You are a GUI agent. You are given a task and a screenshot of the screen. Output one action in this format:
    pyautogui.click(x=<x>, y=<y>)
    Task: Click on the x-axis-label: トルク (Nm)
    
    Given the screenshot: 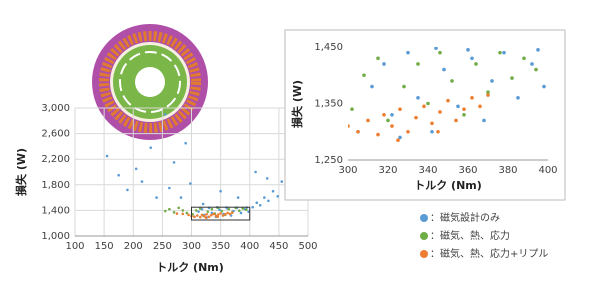 What is the action you would take?
    pyautogui.click(x=448, y=185)
    